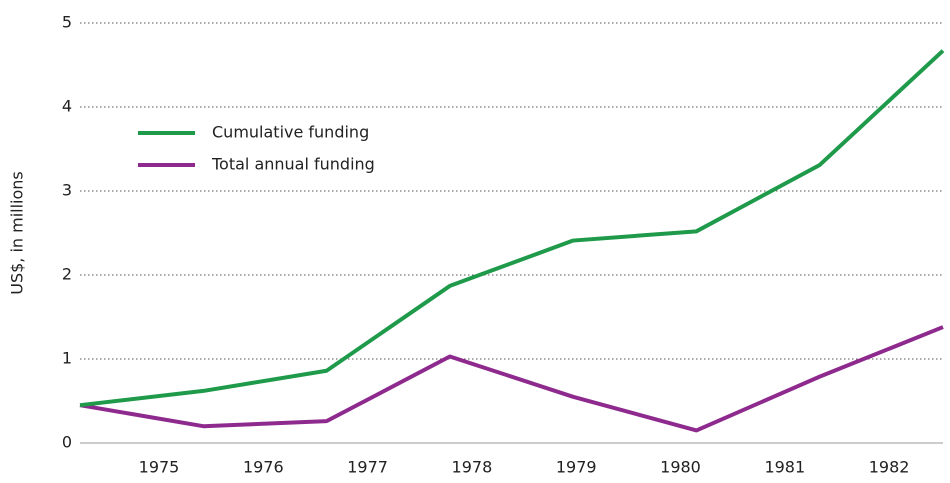  What do you see at coordinates (472, 467) in the screenshot?
I see `x-tick-label: 1978` at bounding box center [472, 467].